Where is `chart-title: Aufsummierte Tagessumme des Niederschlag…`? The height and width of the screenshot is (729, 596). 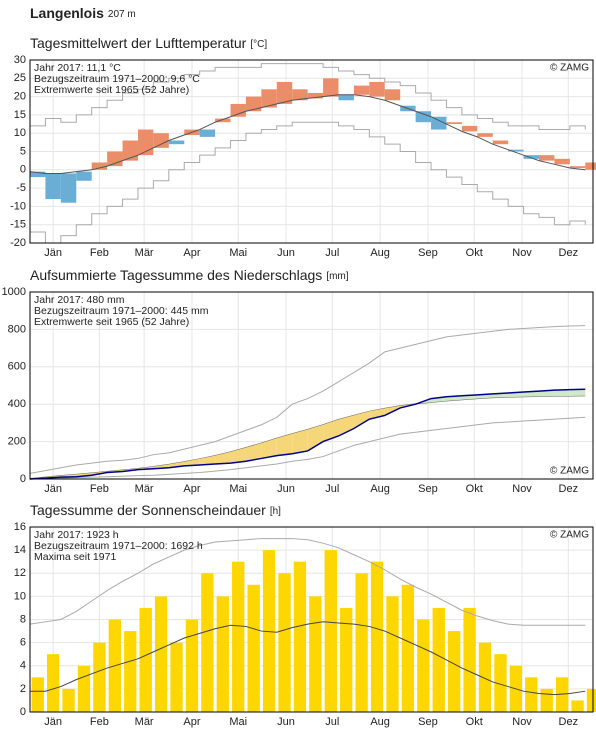
chart-title: Aufsummierte Tagessumme des Niederschlag… is located at coordinates (189, 275).